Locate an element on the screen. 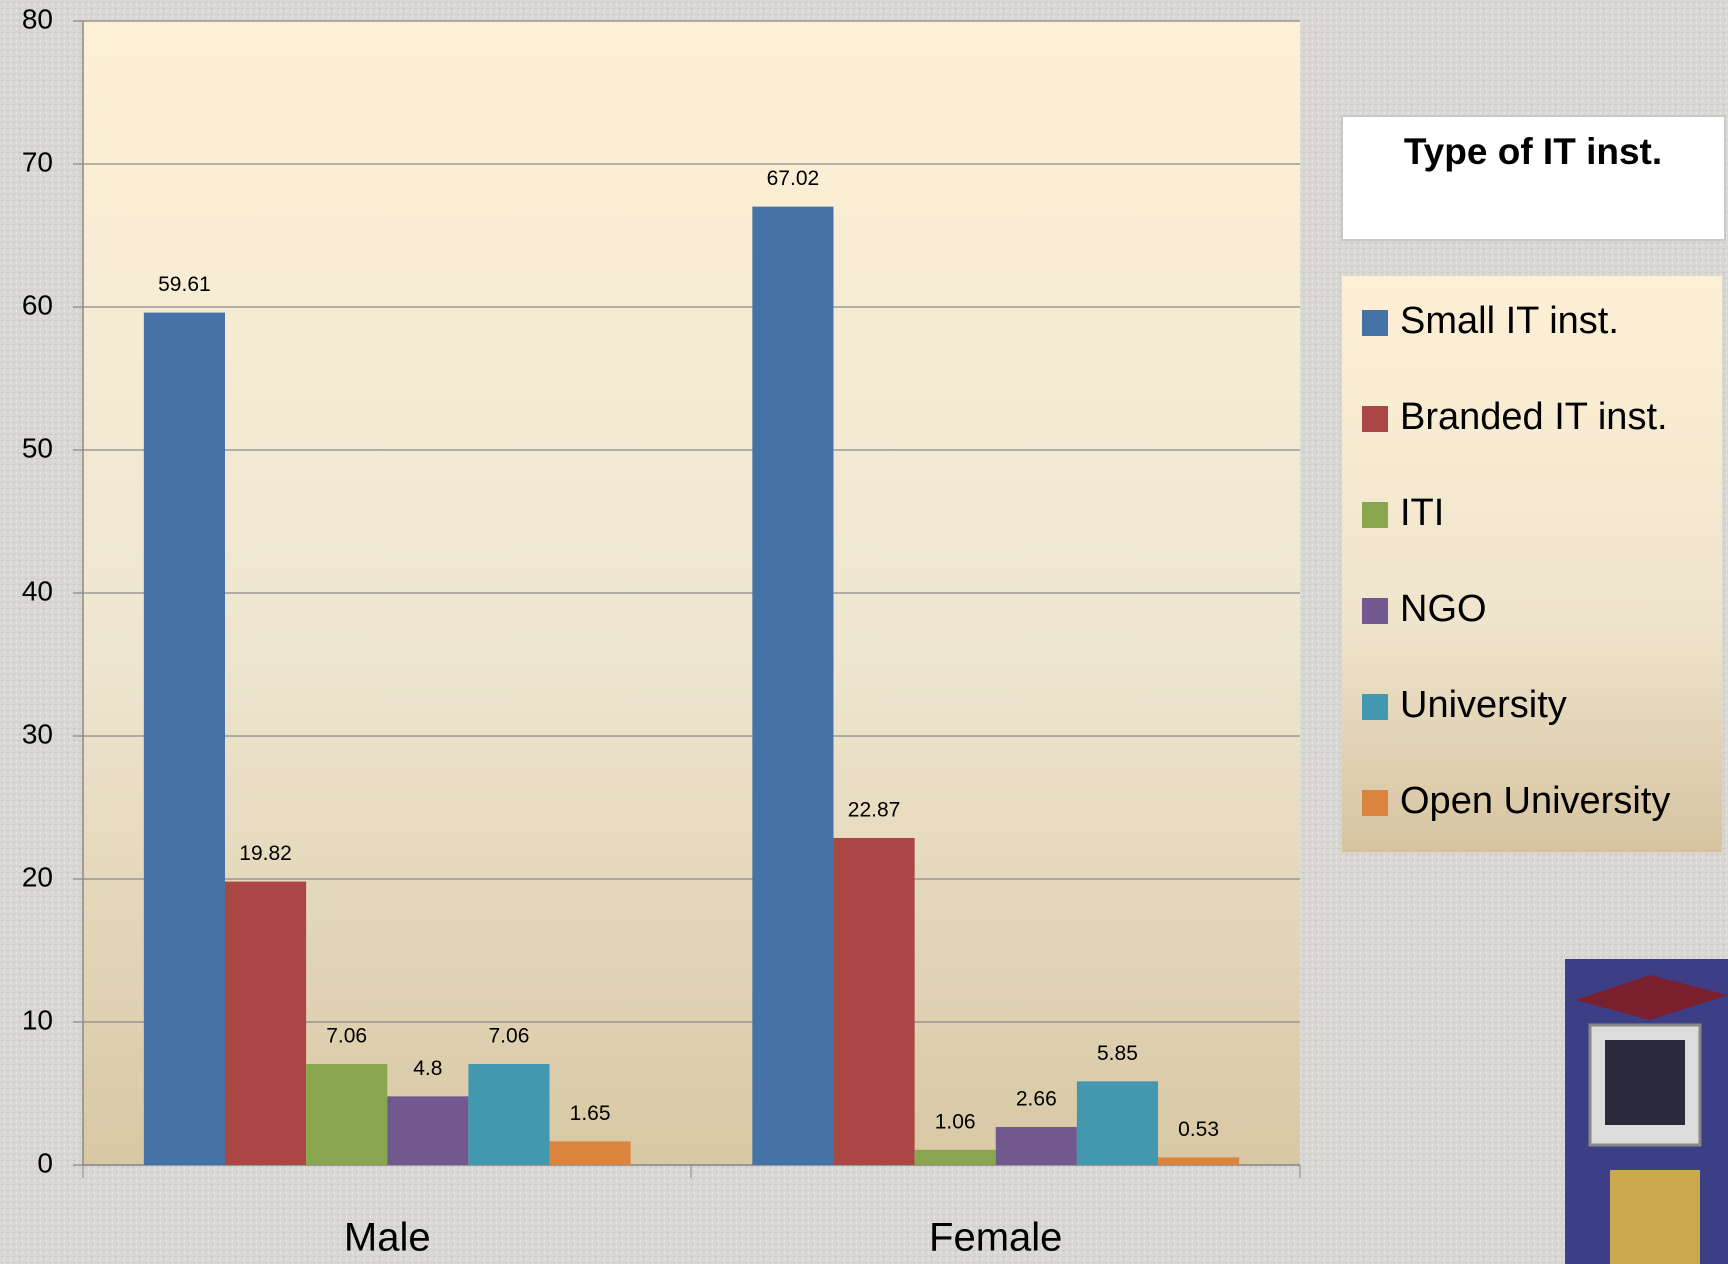 The width and height of the screenshot is (1728, 1264). data-label: 22.87 is located at coordinates (874, 810).